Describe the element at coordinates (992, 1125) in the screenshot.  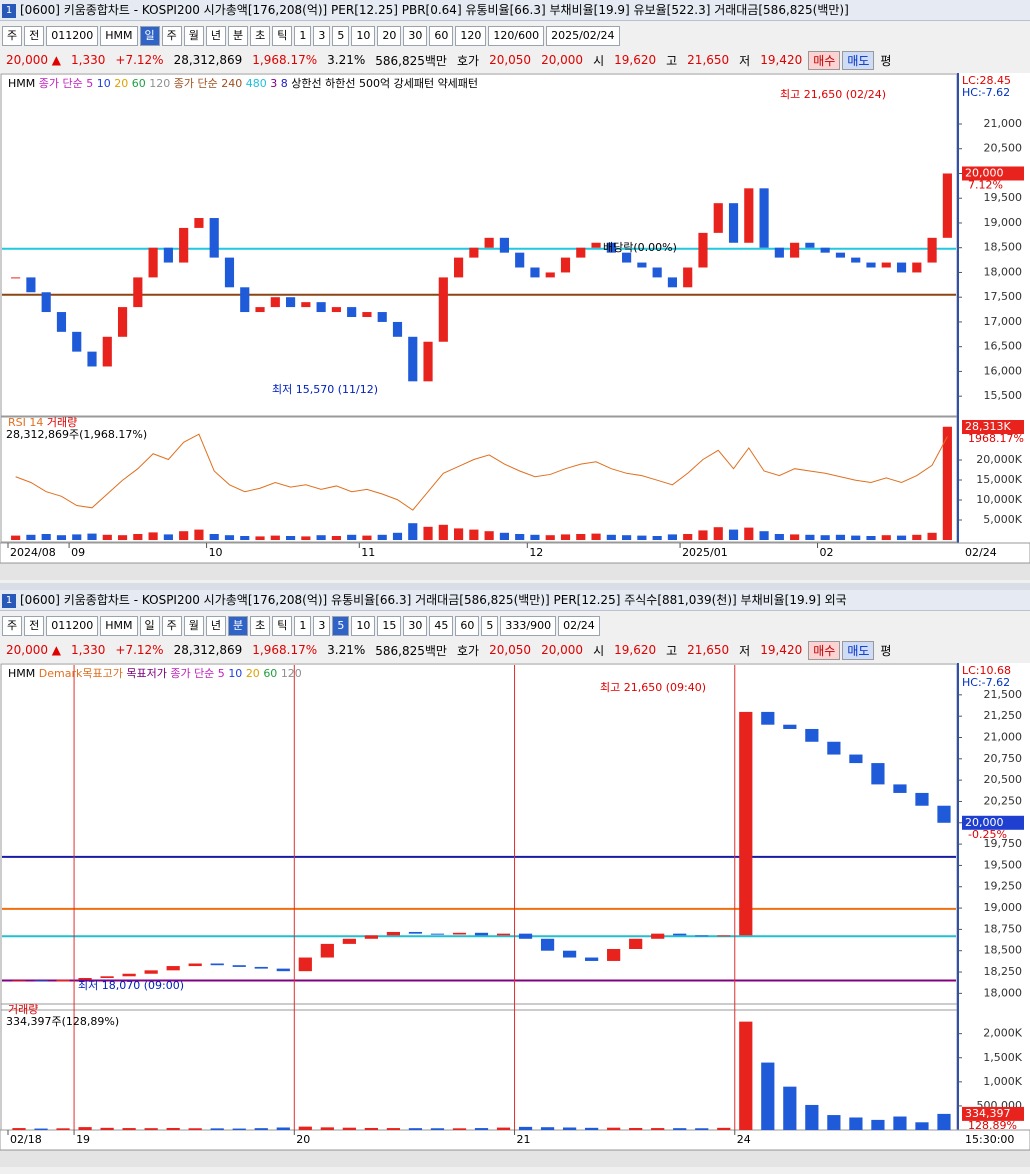
I see `volume-change-label: 128.89%` at that location.